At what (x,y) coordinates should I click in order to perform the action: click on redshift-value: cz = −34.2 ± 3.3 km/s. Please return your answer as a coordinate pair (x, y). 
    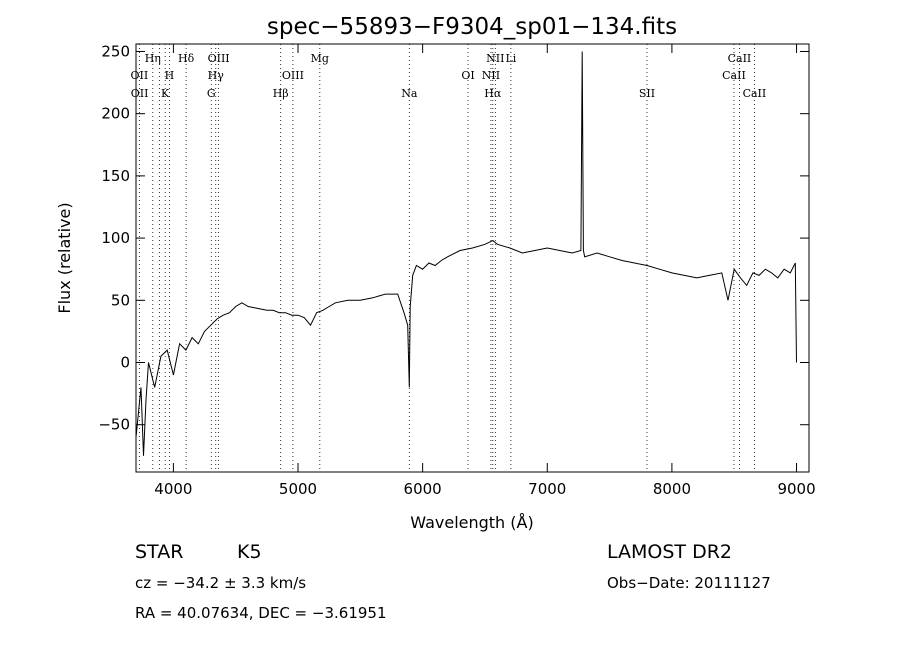
    Looking at the image, I should click on (221, 583).